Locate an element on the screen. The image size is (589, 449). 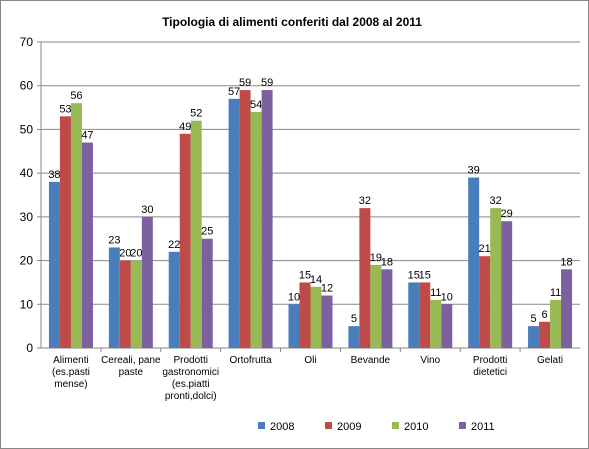
data-label: 25 is located at coordinates (207, 232).